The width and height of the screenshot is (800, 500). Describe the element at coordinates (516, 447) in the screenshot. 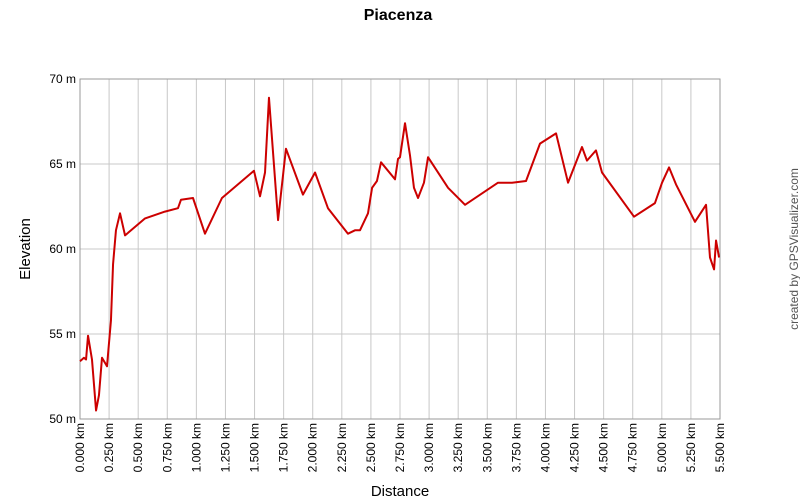

I see `x-tick-label: 3.750 km` at that location.